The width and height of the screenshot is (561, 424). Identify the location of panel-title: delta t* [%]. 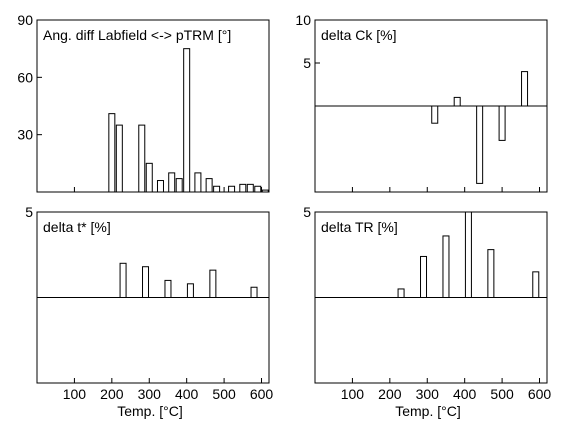
(77, 227).